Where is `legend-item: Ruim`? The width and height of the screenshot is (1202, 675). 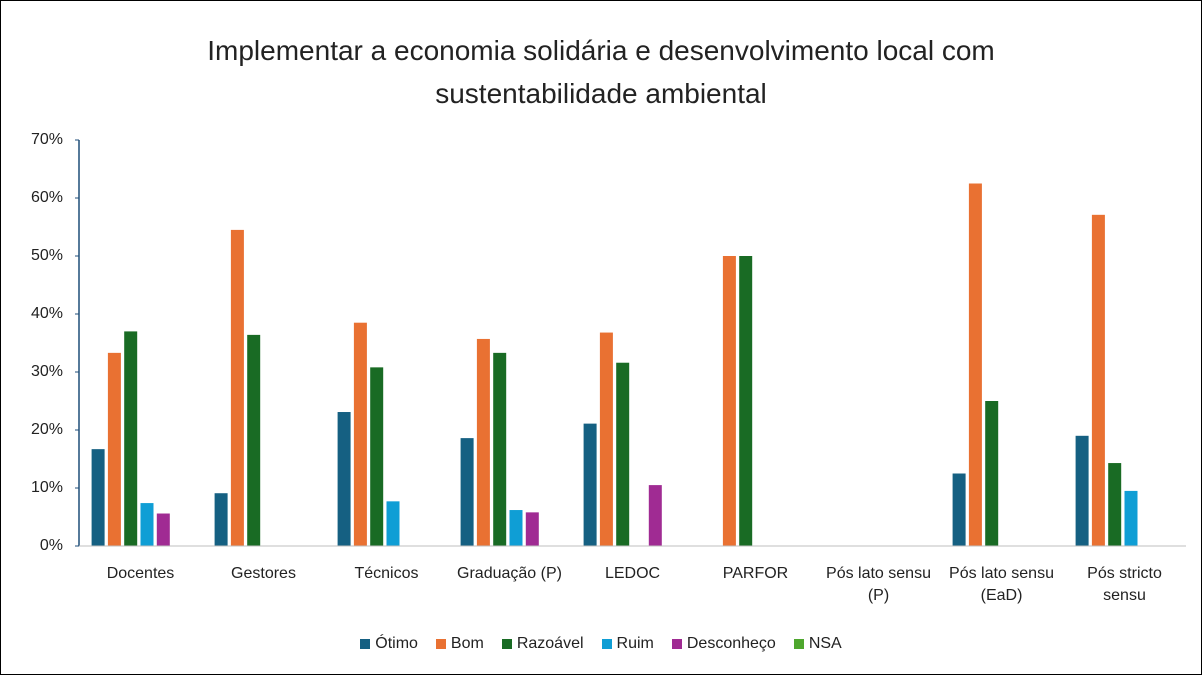 legend-item: Ruim is located at coordinates (627, 644).